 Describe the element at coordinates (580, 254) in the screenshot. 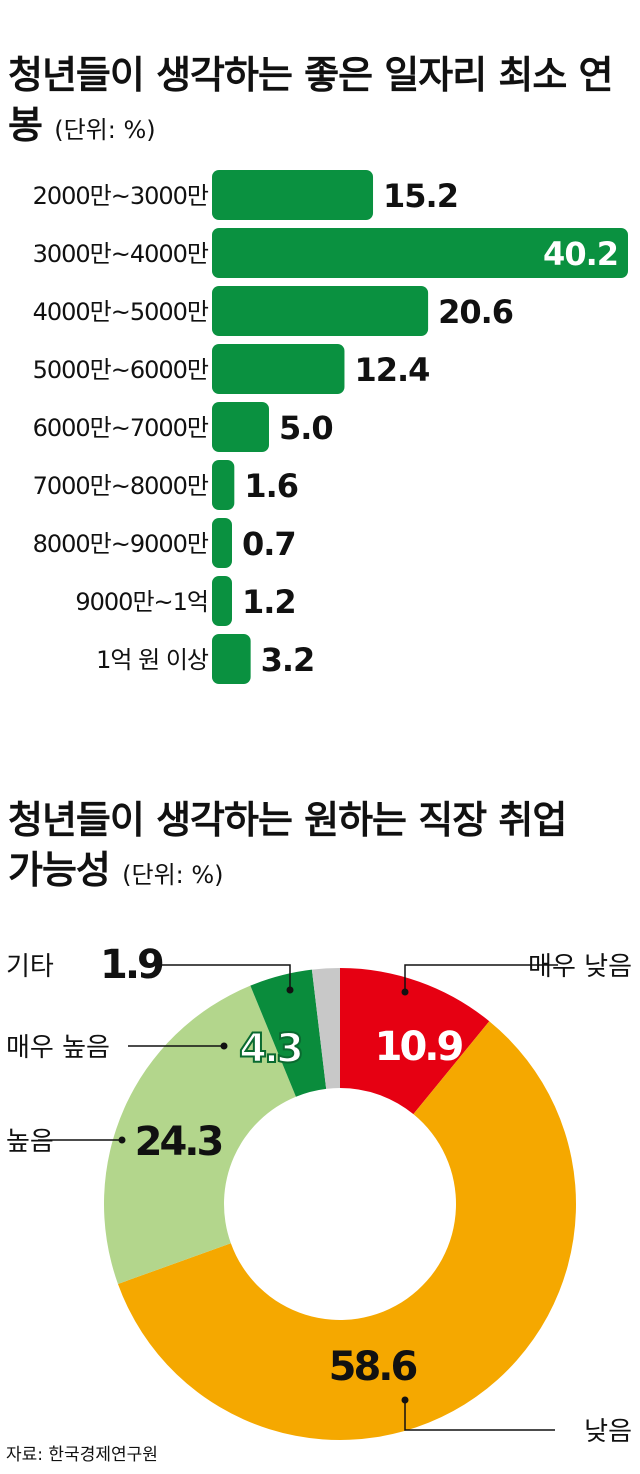

I see `value-label: 40.2` at that location.